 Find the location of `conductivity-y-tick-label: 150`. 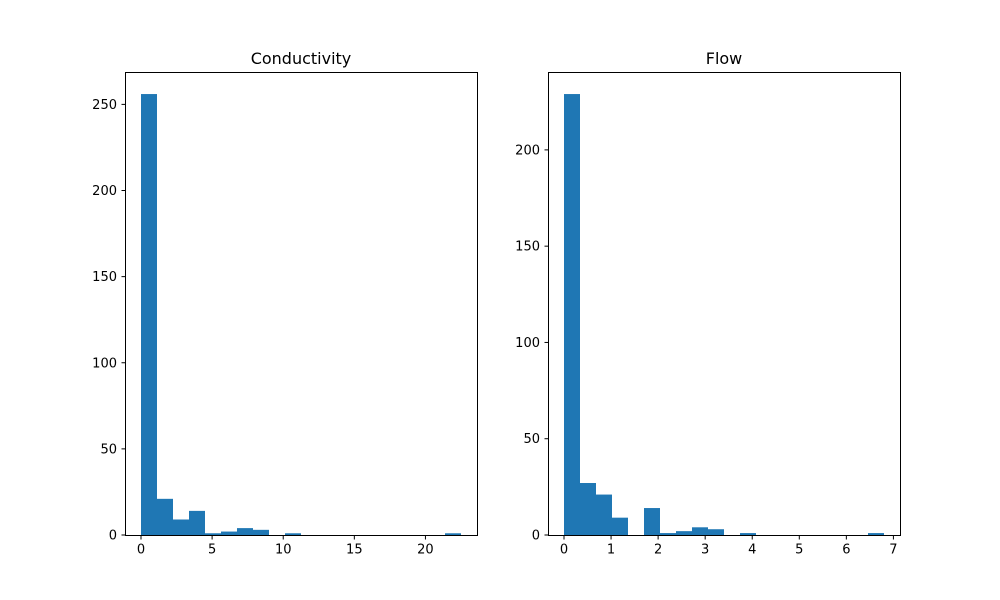

conductivity-y-tick-label: 150 is located at coordinates (104, 277).